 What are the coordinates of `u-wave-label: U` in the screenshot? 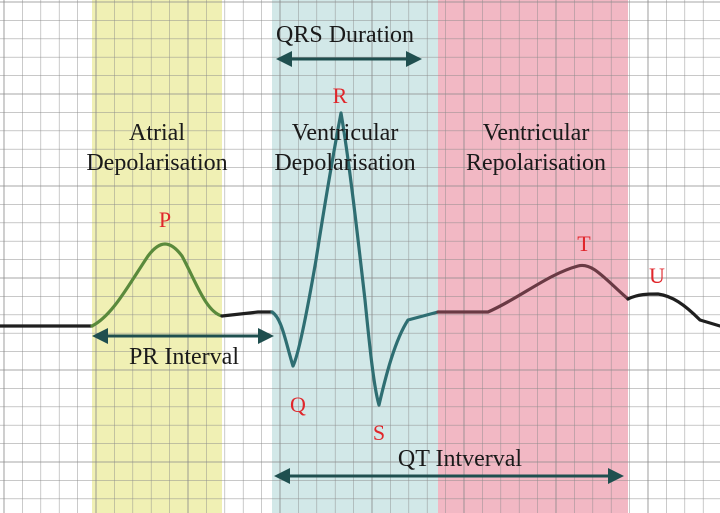 It's located at (657, 275).